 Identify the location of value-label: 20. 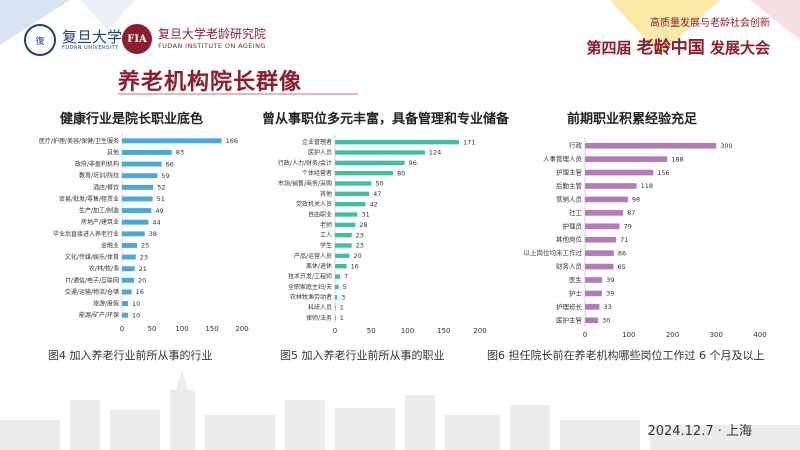
(358, 256).